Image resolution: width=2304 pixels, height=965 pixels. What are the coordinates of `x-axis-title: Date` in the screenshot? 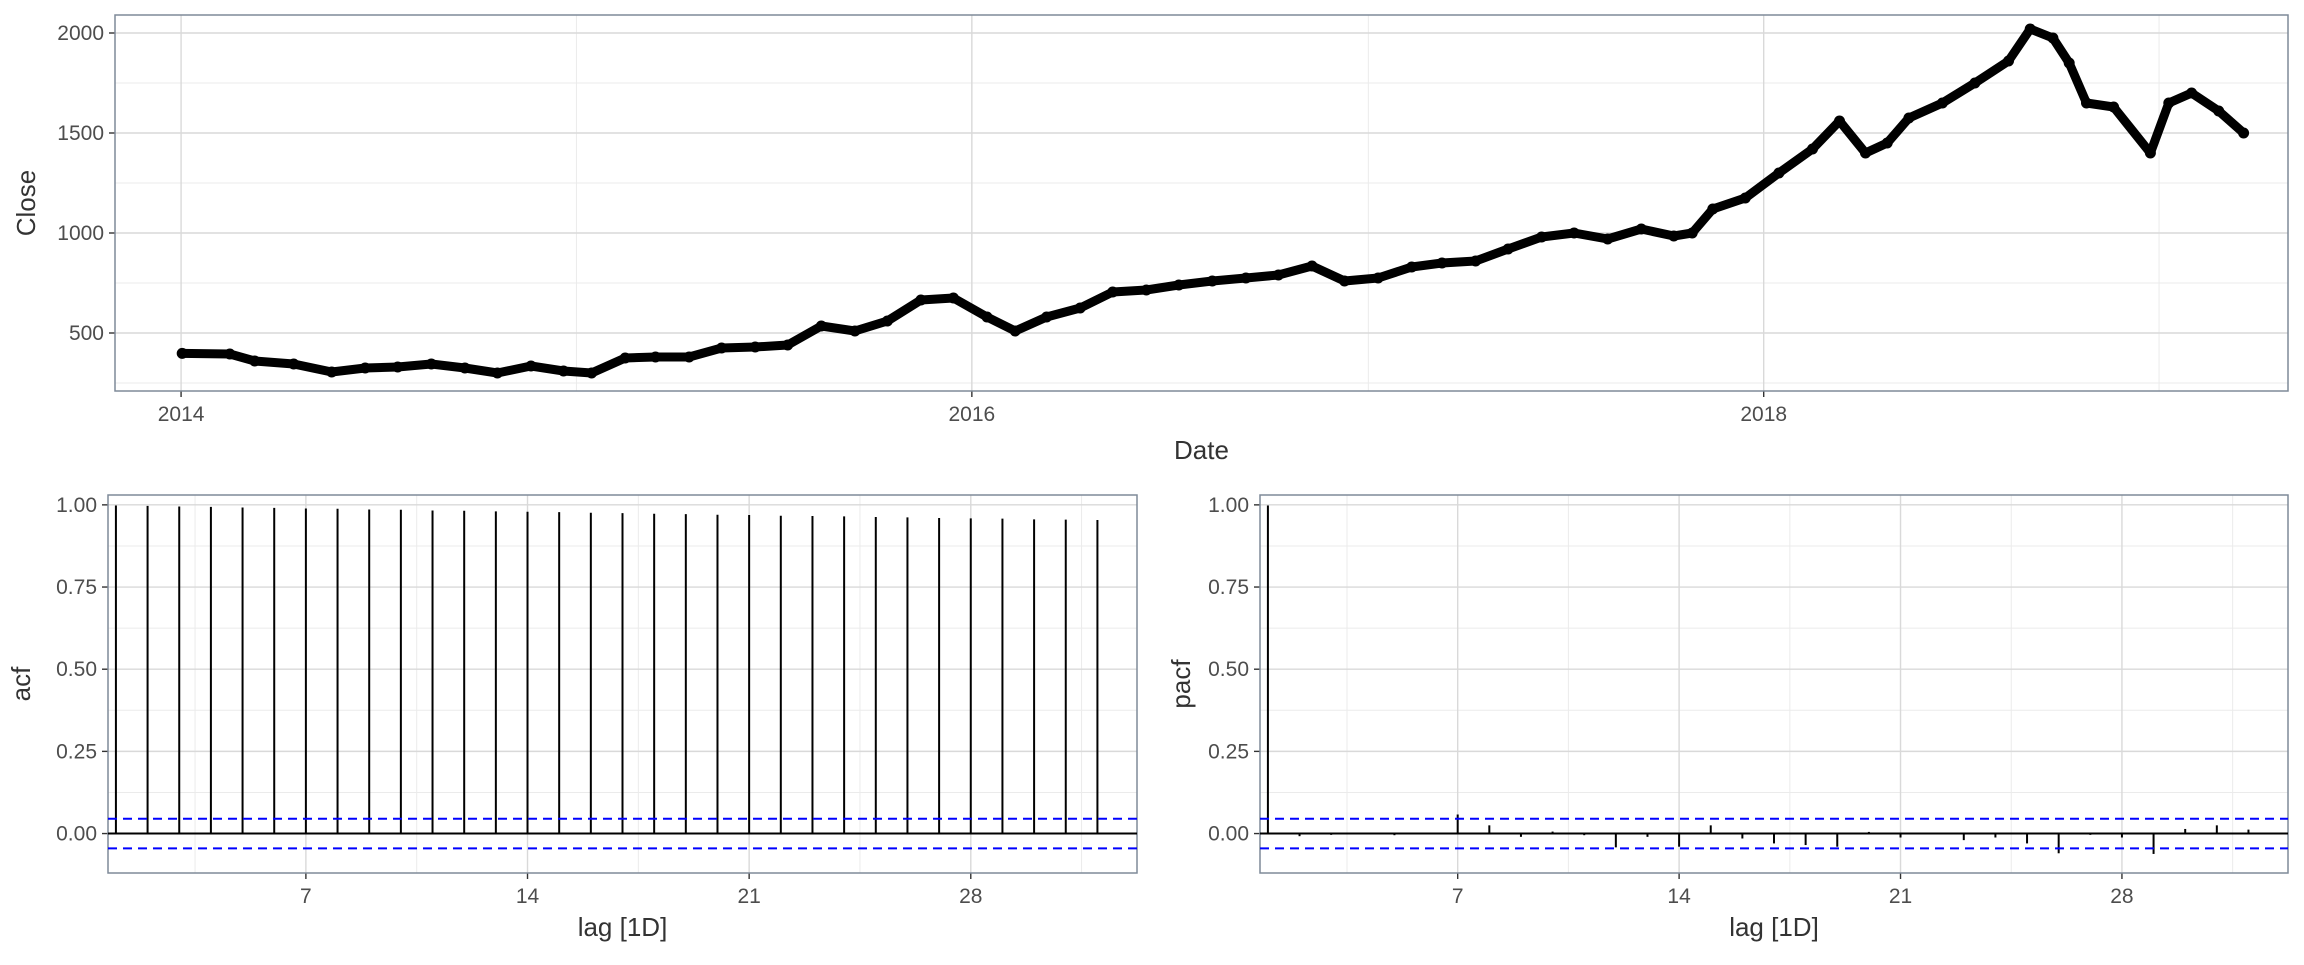 It's located at (1201, 450).